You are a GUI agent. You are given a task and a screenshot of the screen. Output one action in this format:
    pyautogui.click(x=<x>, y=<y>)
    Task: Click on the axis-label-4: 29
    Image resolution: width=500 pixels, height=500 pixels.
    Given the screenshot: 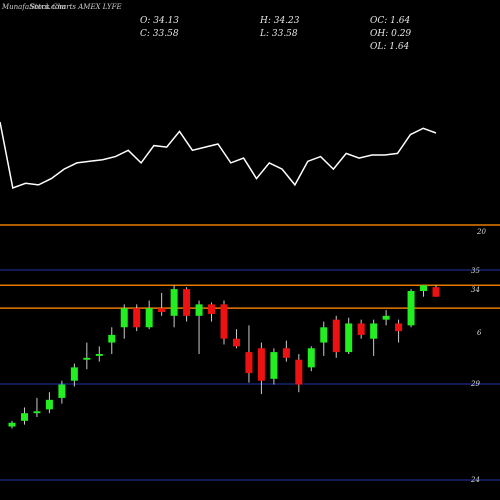 What is the action you would take?
    pyautogui.click(x=475, y=384)
    